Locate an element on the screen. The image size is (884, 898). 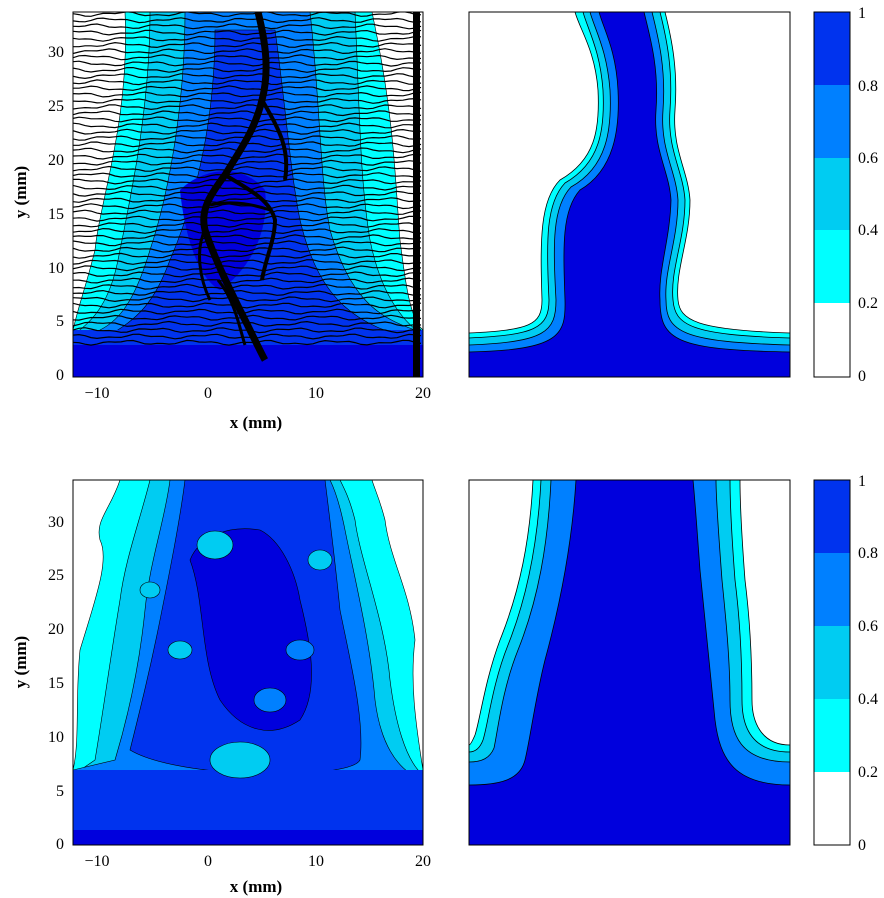
heatmap-bottom-right is located at coordinates (629, 662).